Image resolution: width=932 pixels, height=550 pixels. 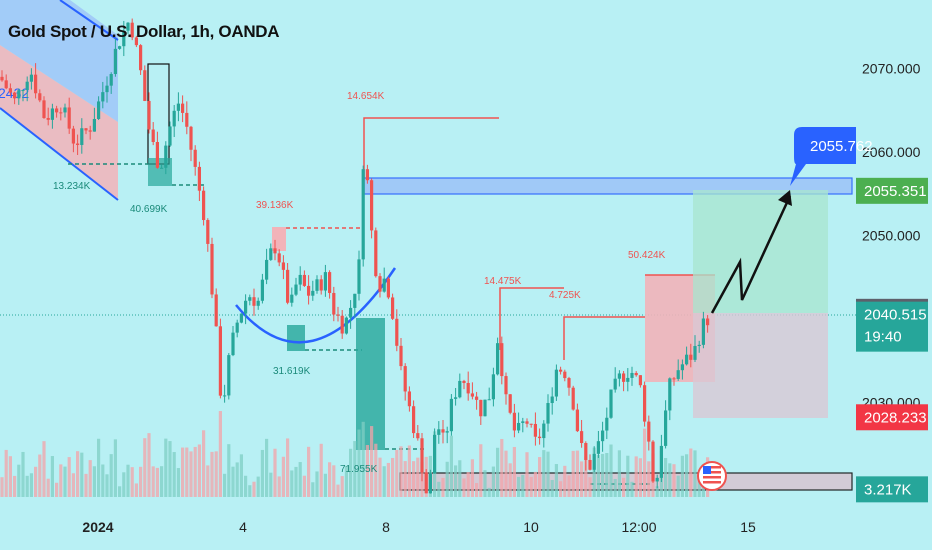 I want to click on price-badge-label: 3.217K, so click(x=888, y=489).